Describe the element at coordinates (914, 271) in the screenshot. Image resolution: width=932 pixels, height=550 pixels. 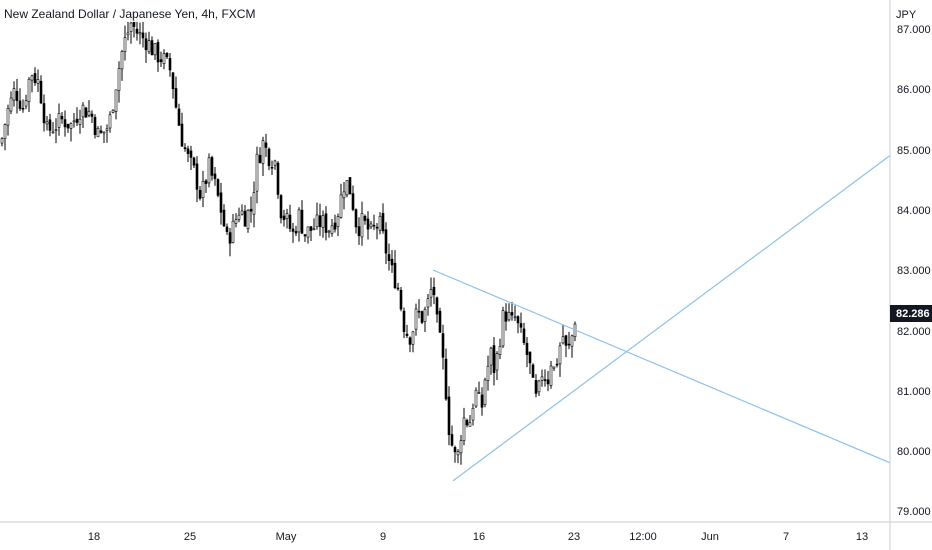
I see `y-tick-label: 83.000` at that location.